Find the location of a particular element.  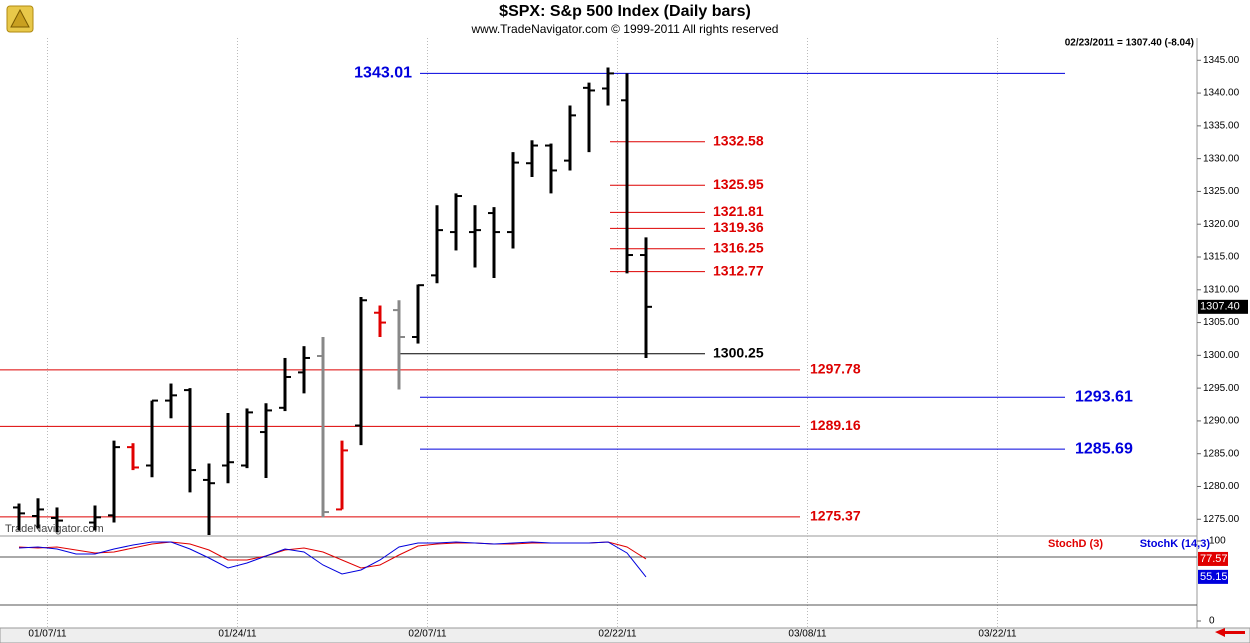

stoch-lines is located at coordinates (598, 573).